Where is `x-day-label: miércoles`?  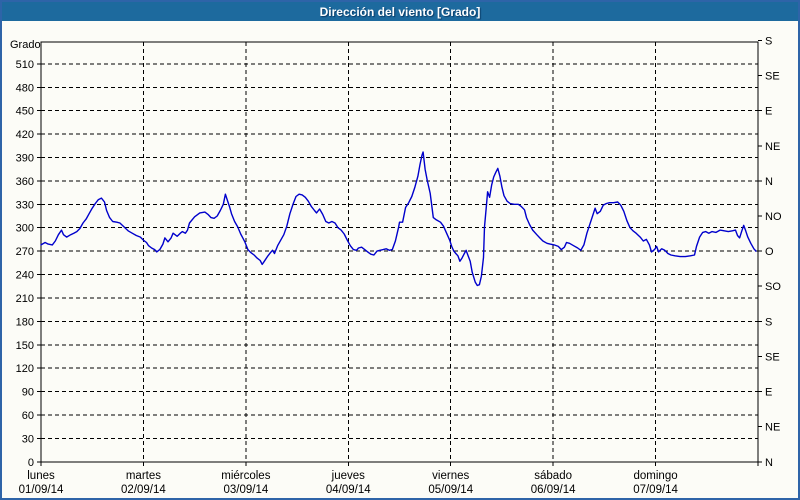 x-day-label: miércoles is located at coordinates (245, 476).